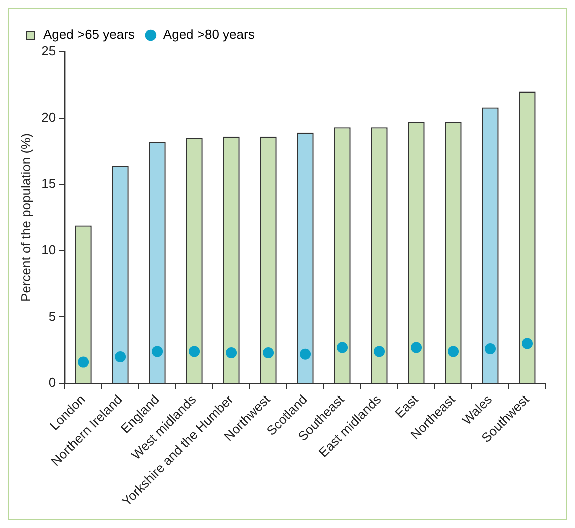 This screenshot has width=575, height=528. Describe the element at coordinates (52, 382) in the screenshot. I see `y-tick-label: 0` at that location.